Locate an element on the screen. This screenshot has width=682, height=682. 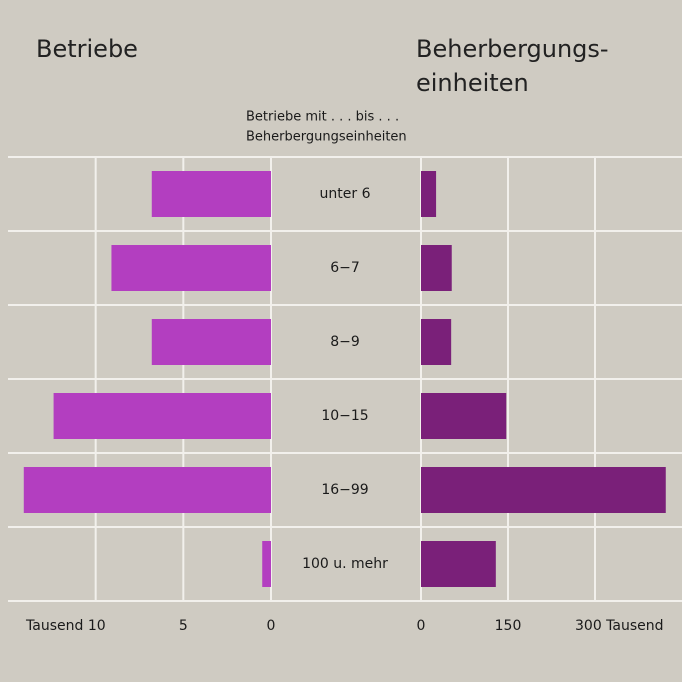
category-label: 100 u. mehr is located at coordinates (345, 564).